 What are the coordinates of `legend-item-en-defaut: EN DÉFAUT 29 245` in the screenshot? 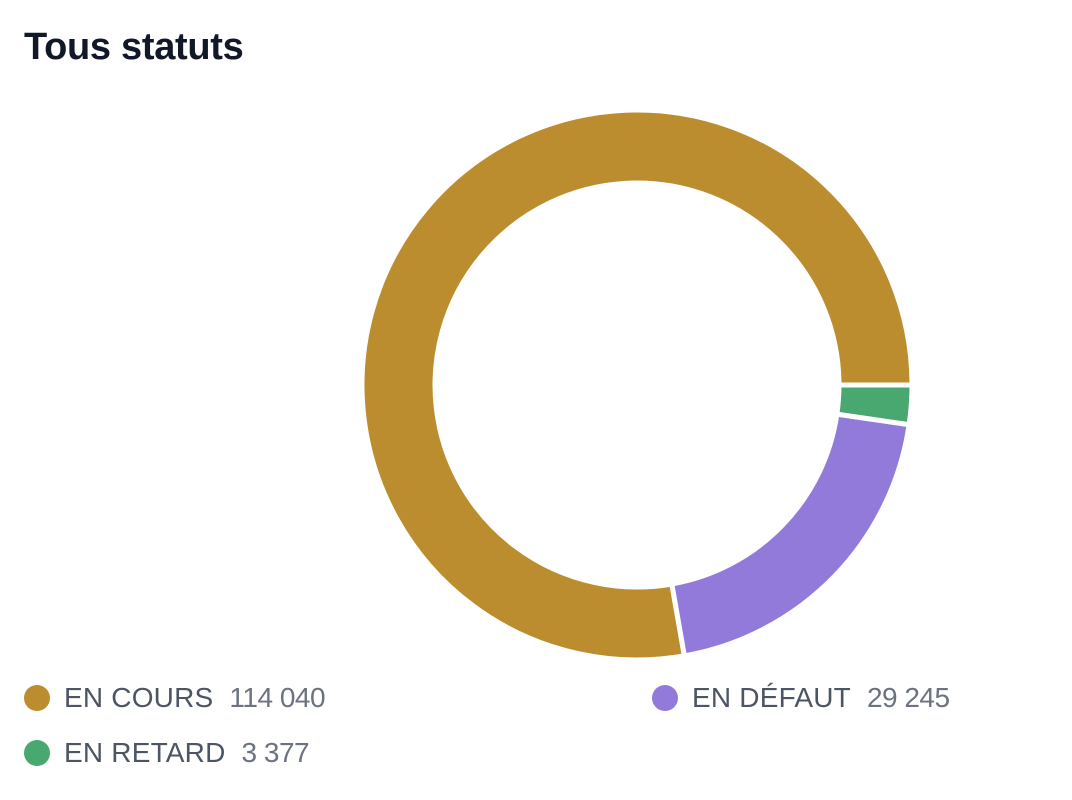 It's located at (801, 698).